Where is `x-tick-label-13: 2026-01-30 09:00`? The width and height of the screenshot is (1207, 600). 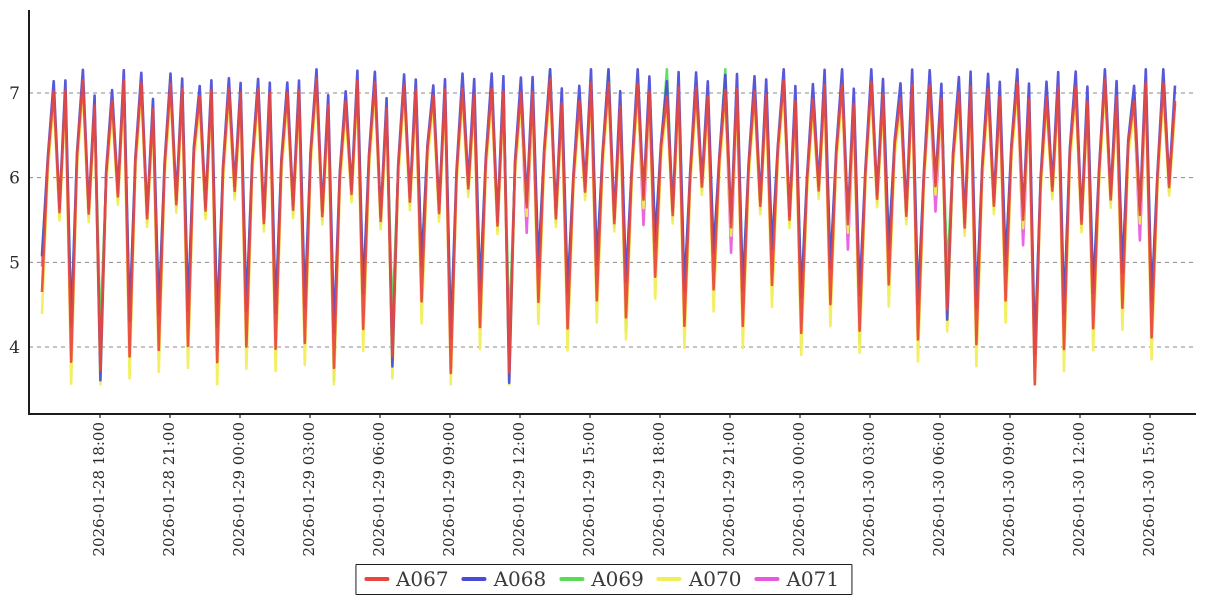
x-tick-label-13: 2026-01-30 09:00 is located at coordinates (1009, 489).